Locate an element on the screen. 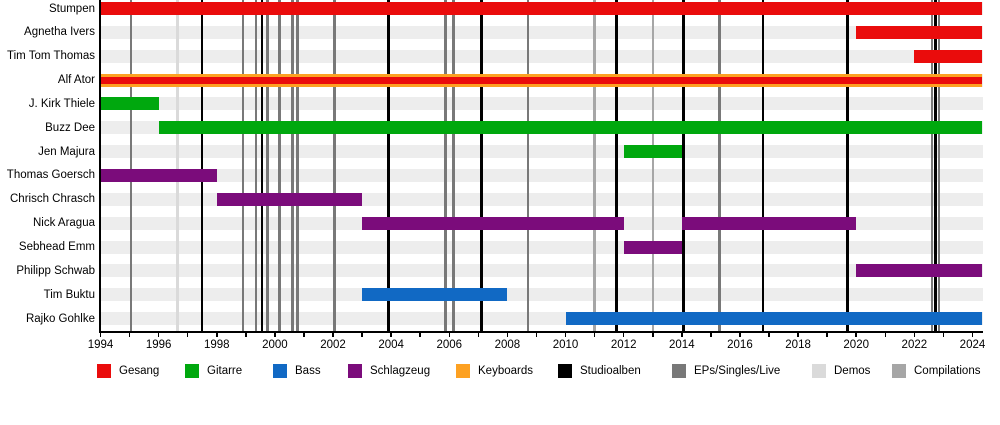  legend-label-gitarre: Gitarre is located at coordinates (225, 371).